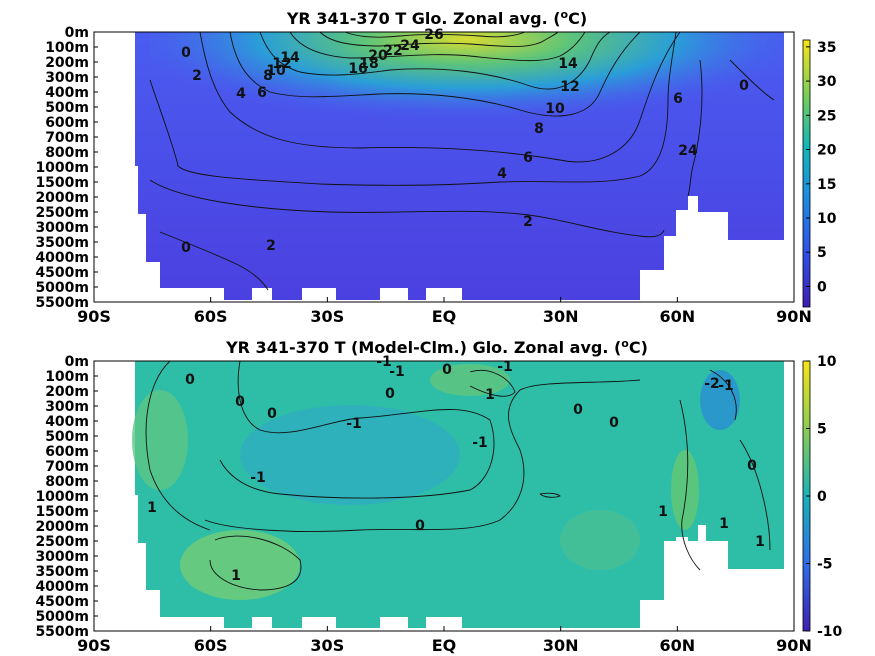 The height and width of the screenshot is (656, 875). I want to click on y-tick-label: 400m, so click(67, 422).